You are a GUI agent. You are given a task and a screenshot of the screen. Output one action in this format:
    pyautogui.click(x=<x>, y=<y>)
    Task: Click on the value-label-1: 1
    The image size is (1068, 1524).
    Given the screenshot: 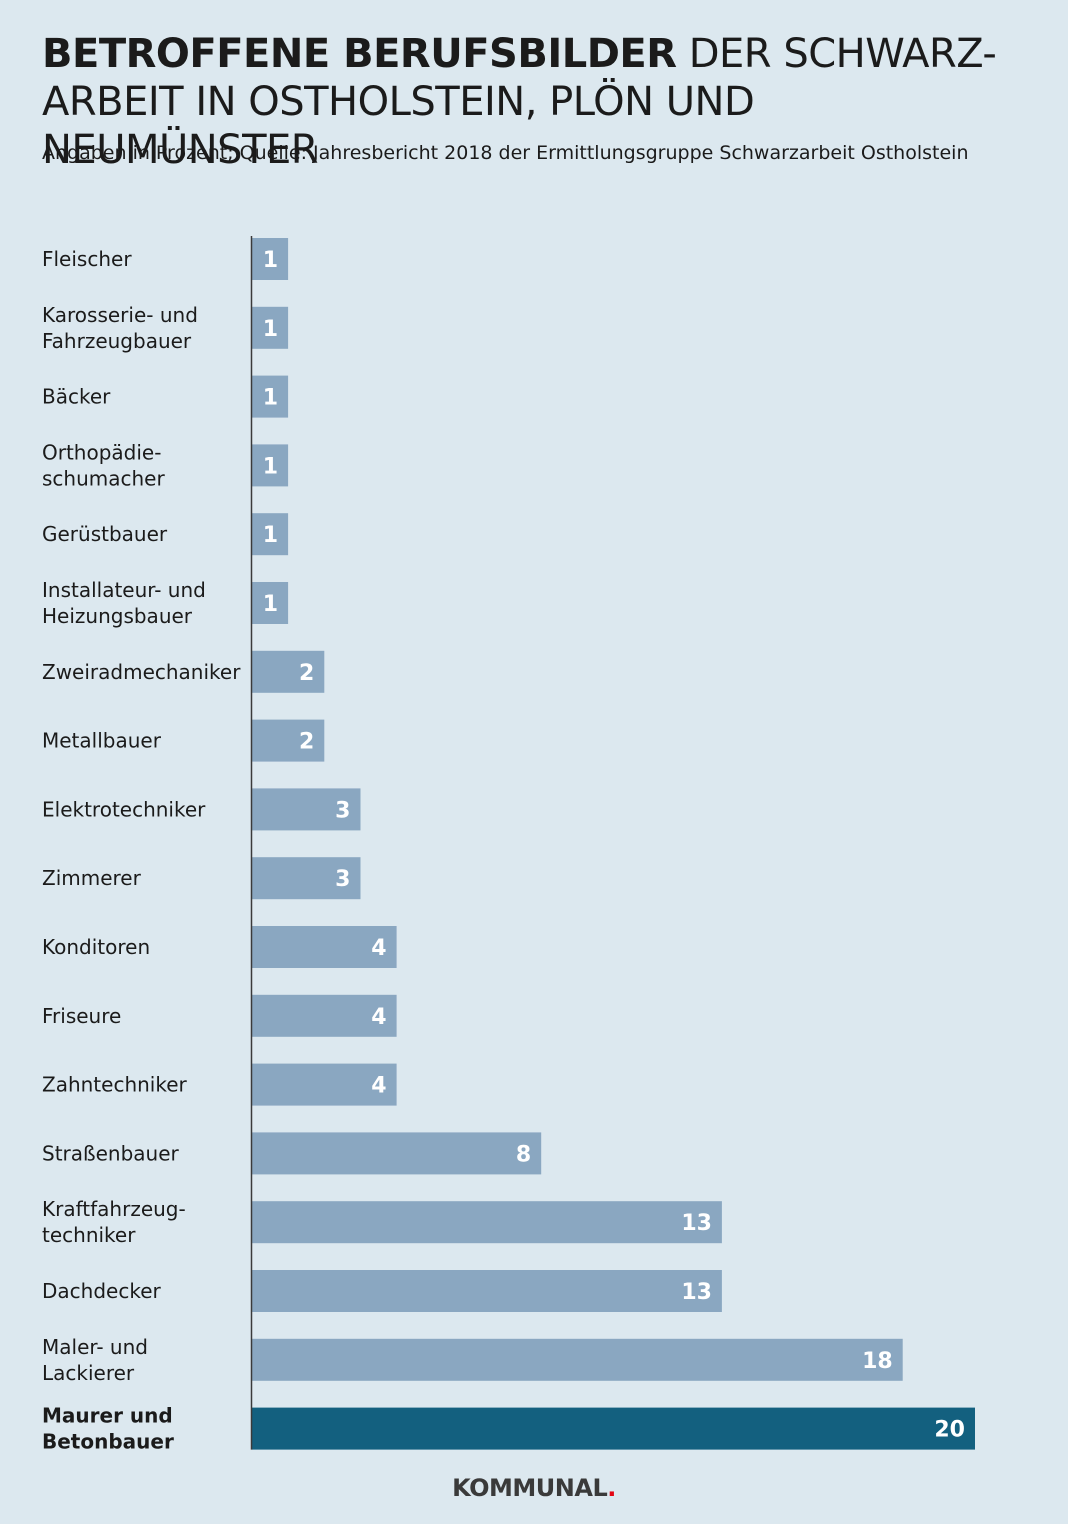 What is the action you would take?
    pyautogui.click(x=270, y=329)
    